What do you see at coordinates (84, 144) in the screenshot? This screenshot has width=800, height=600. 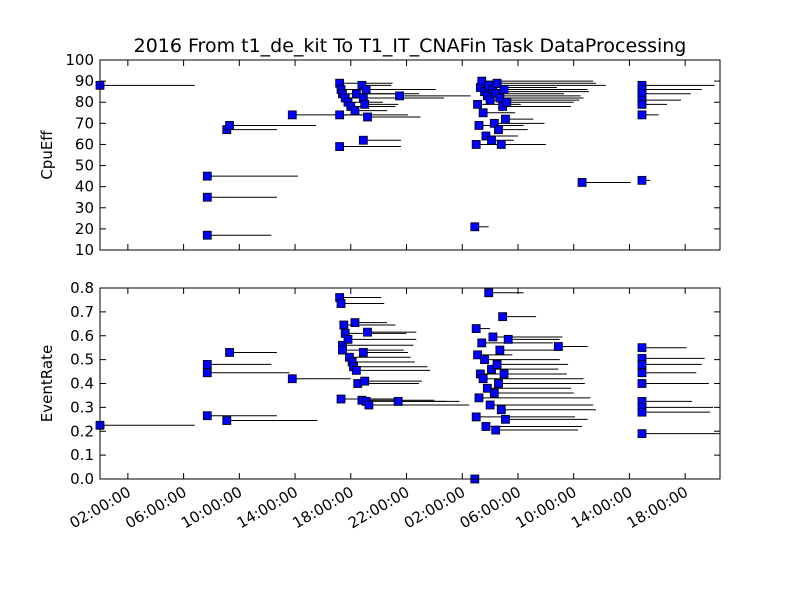 I see `cpueff-ytick-label: 60` at bounding box center [84, 144].